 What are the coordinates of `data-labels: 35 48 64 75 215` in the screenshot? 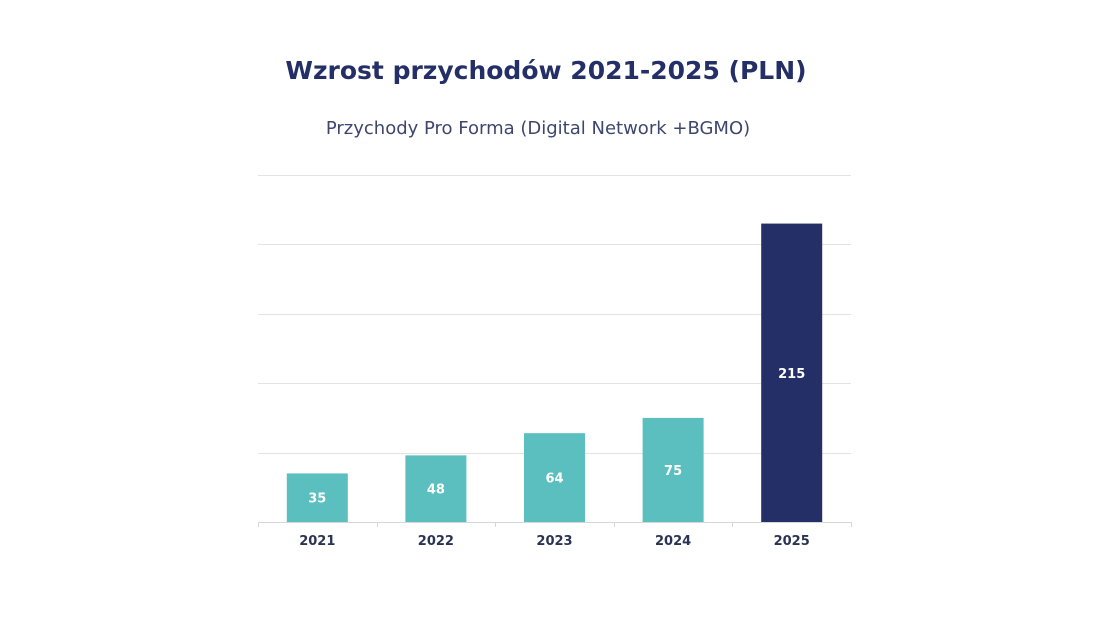 It's located at (556, 437).